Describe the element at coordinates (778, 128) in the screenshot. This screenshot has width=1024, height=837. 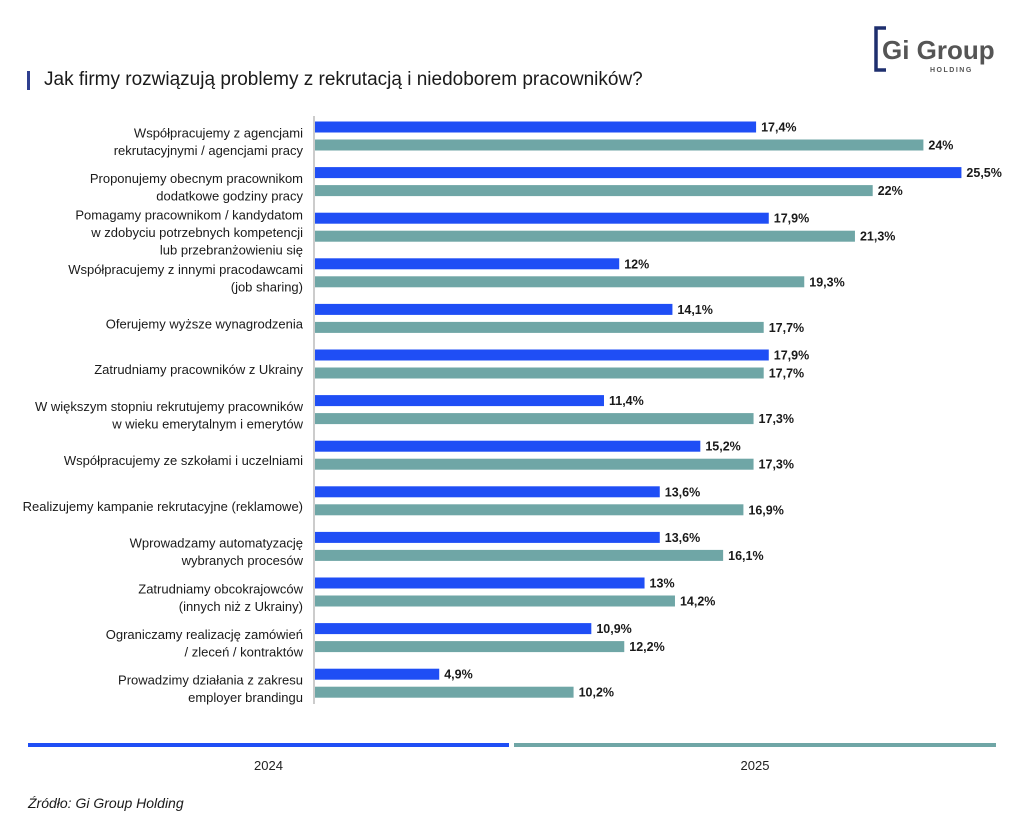
I see `data-label-2024: 17,4%` at that location.